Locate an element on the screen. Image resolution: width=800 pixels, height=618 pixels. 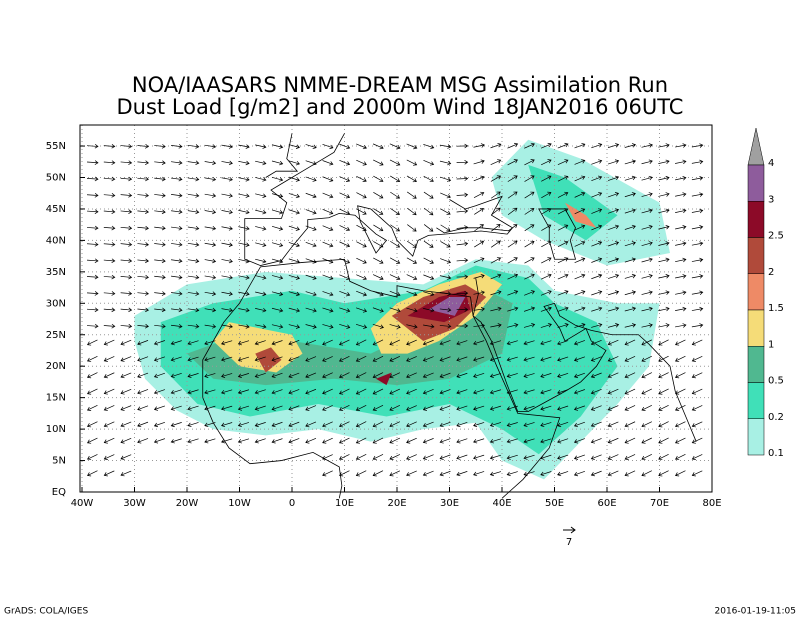
colorbar-label: 4 is located at coordinates (771, 163).